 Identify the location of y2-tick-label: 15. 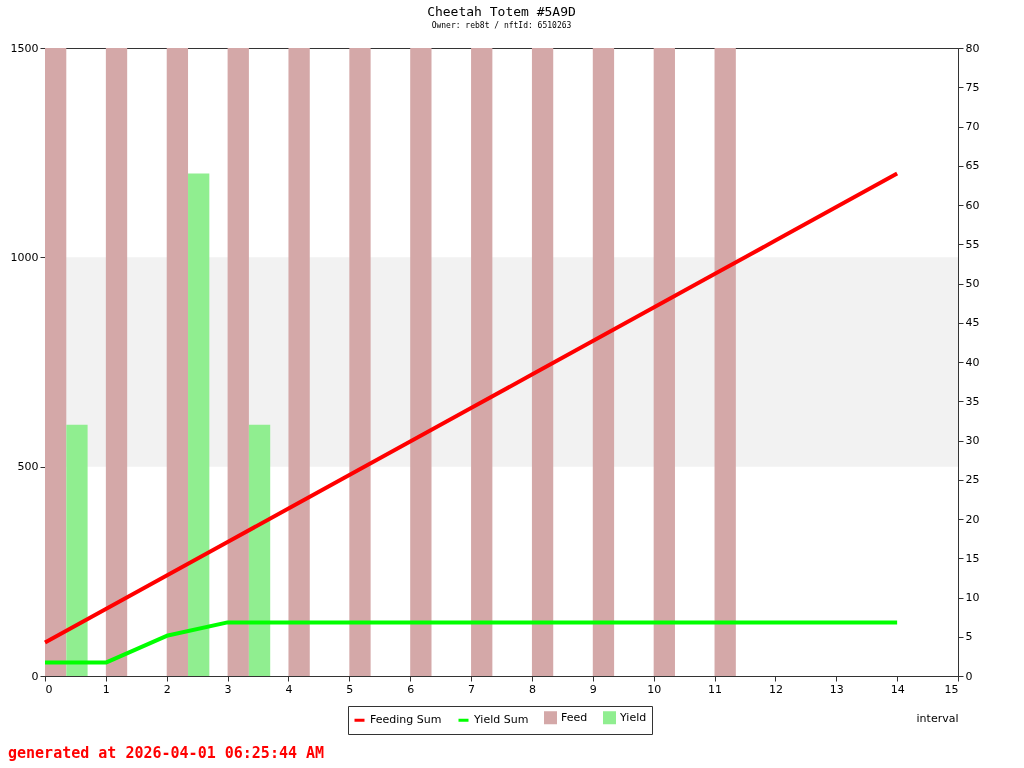
(972, 558).